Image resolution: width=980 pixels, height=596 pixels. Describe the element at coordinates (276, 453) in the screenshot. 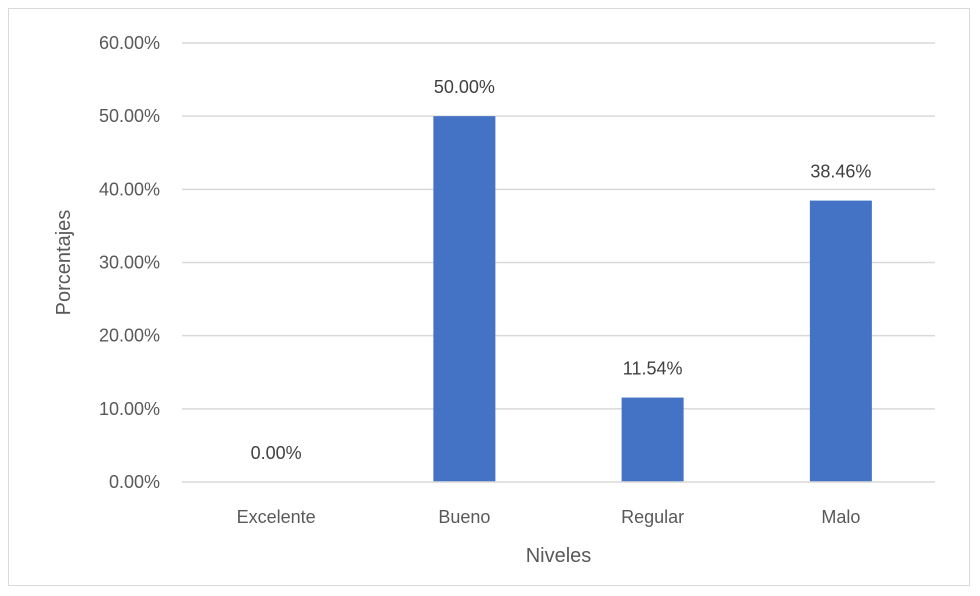

I see `data-label-excelente: 0.00%` at that location.